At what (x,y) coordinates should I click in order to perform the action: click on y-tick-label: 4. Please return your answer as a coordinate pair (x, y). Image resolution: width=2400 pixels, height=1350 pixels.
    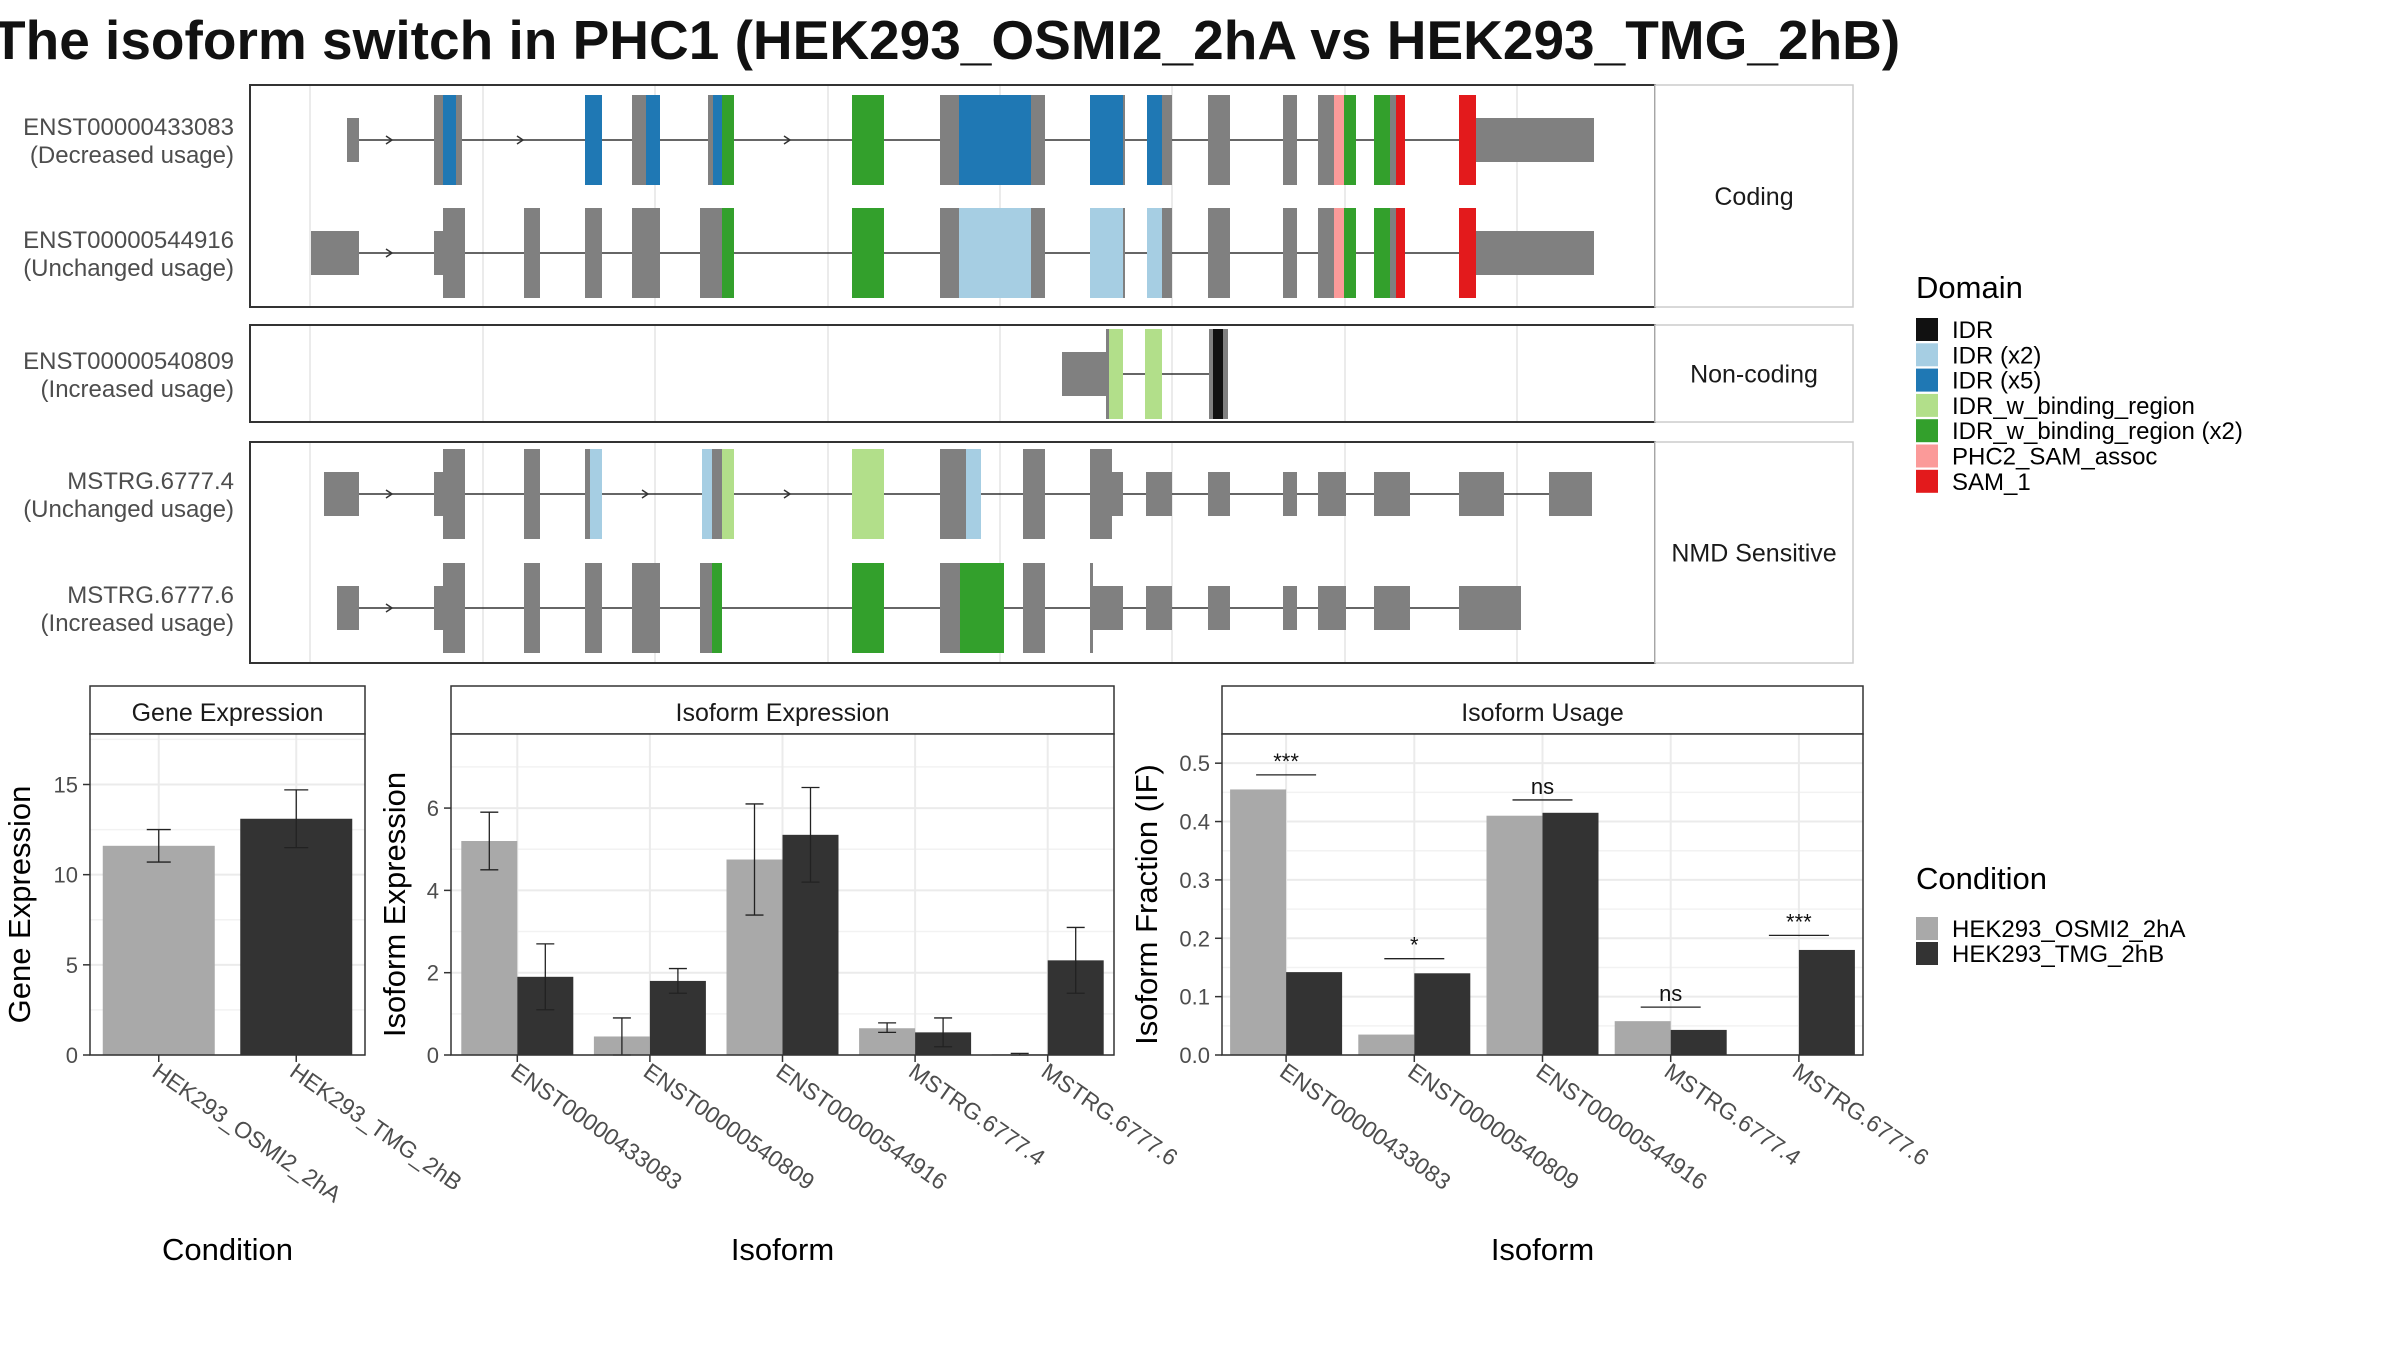
    Looking at the image, I should click on (433, 890).